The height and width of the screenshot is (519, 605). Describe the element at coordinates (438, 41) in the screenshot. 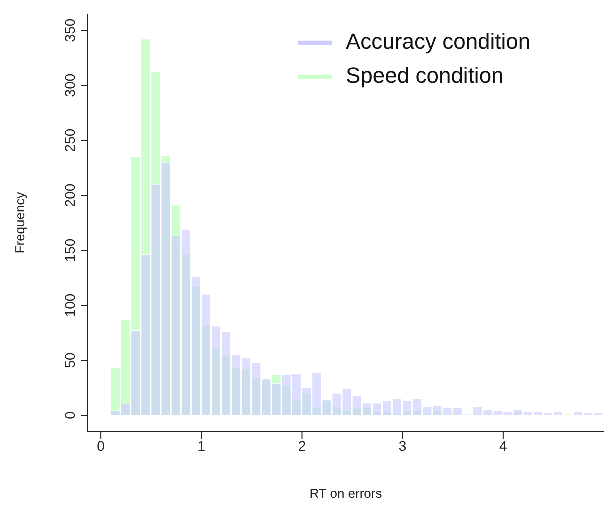

I see `legend-label: Accuracy condition` at that location.